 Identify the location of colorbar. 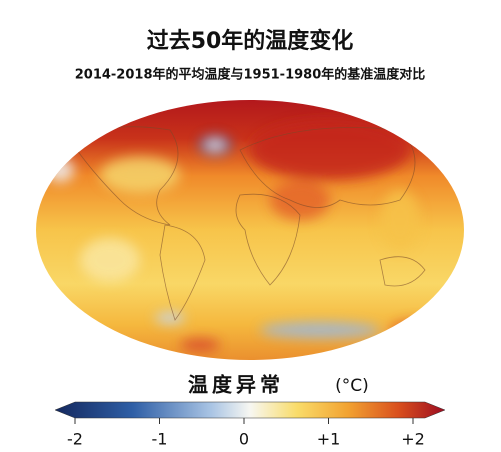
(250, 410).